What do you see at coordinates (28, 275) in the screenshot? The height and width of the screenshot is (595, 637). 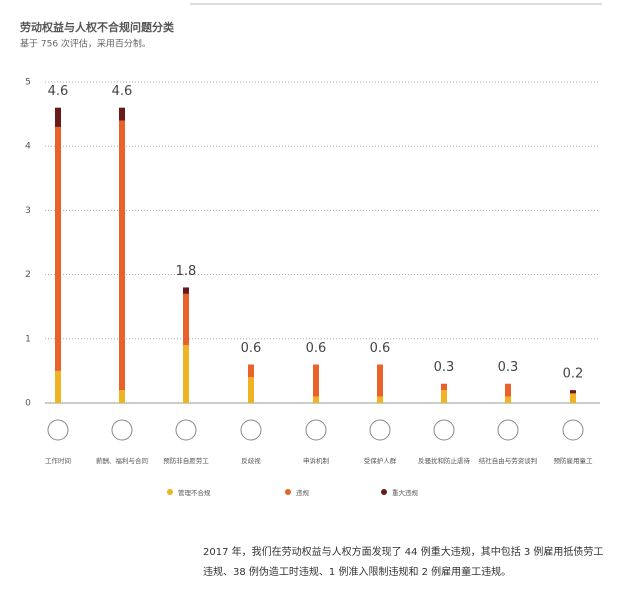 I see `y-tick-label: 2` at bounding box center [28, 275].